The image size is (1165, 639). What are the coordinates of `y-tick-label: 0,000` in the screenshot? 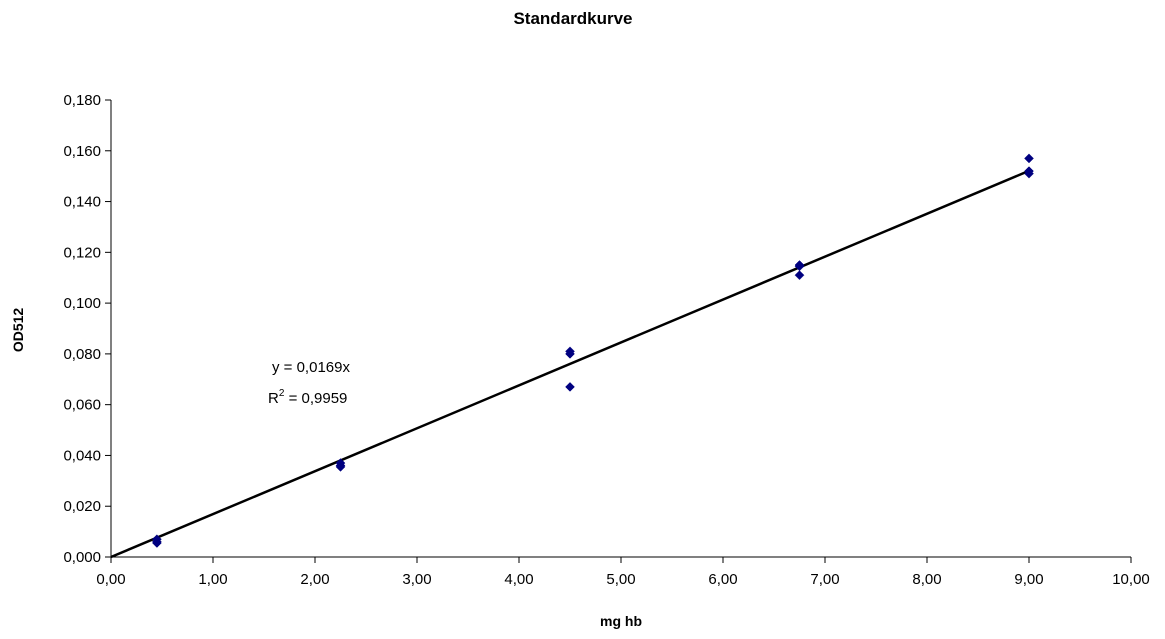 It's located at (82, 557).